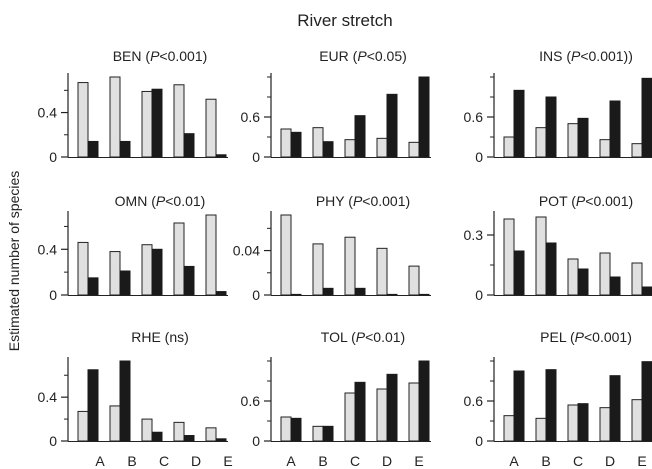 The image size is (652, 469). Describe the element at coordinates (558, 106) in the screenshot. I see `panel-2: INS (P<0.001)) 0 0.6` at that location.